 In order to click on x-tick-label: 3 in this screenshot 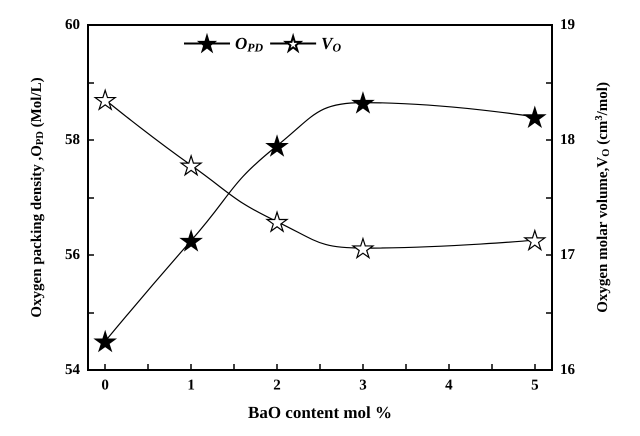, I will do `click(363, 386)`.